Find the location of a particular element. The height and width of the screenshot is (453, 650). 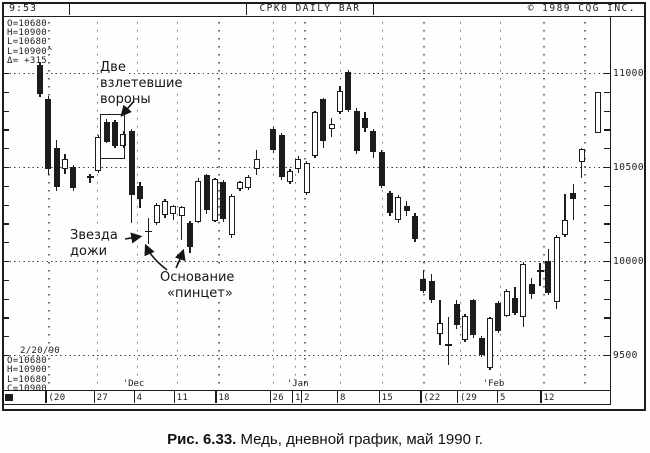

annotation-two-crows-line2: взлетевшие is located at coordinates (142, 84).